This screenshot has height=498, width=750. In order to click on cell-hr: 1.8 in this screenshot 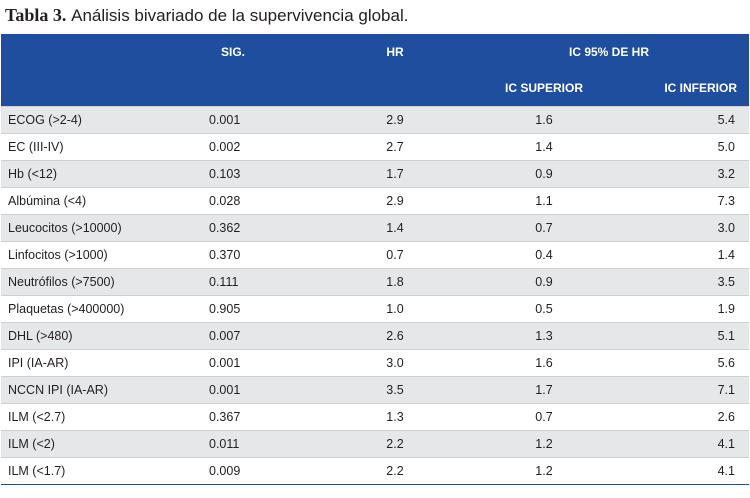, I will do `click(395, 282)`.